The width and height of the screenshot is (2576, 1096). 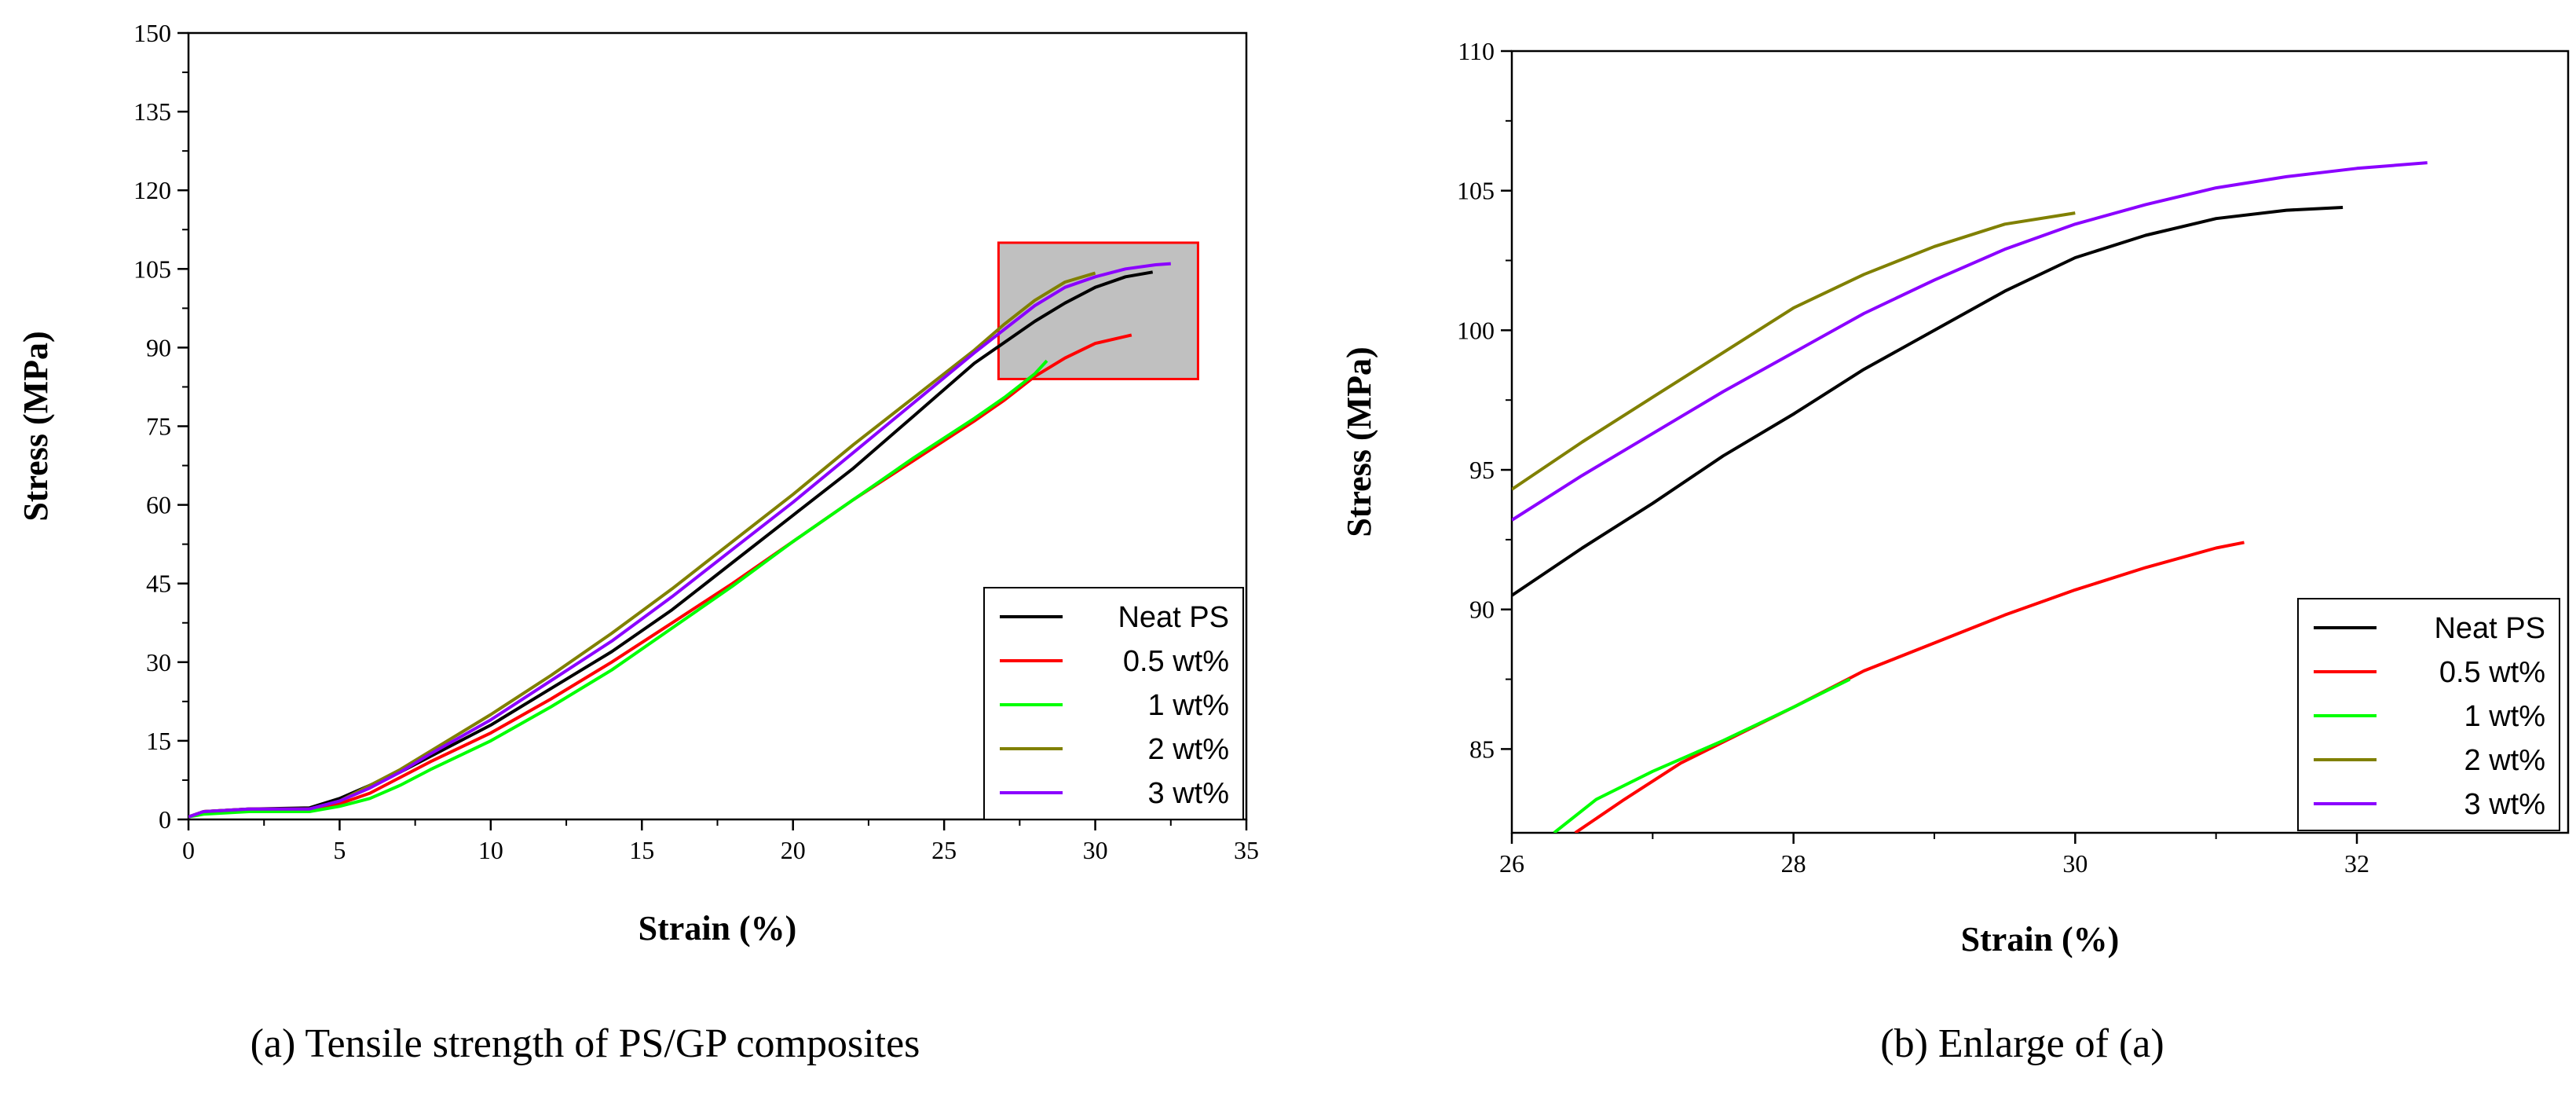 What do you see at coordinates (1476, 330) in the screenshot?
I see `b-y-tick-label: 100` at bounding box center [1476, 330].